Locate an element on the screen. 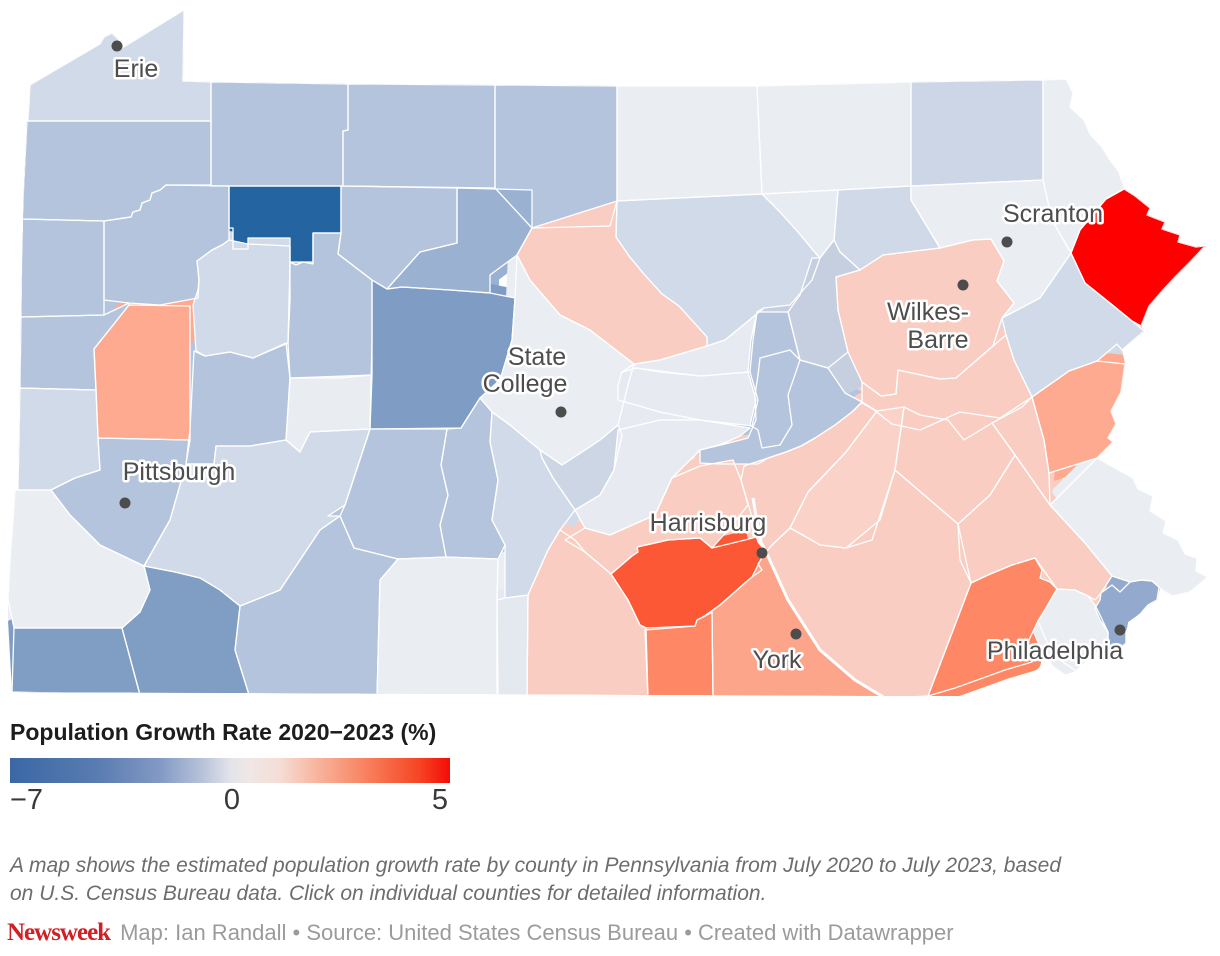  svg-text: State is located at coordinates (537, 357).